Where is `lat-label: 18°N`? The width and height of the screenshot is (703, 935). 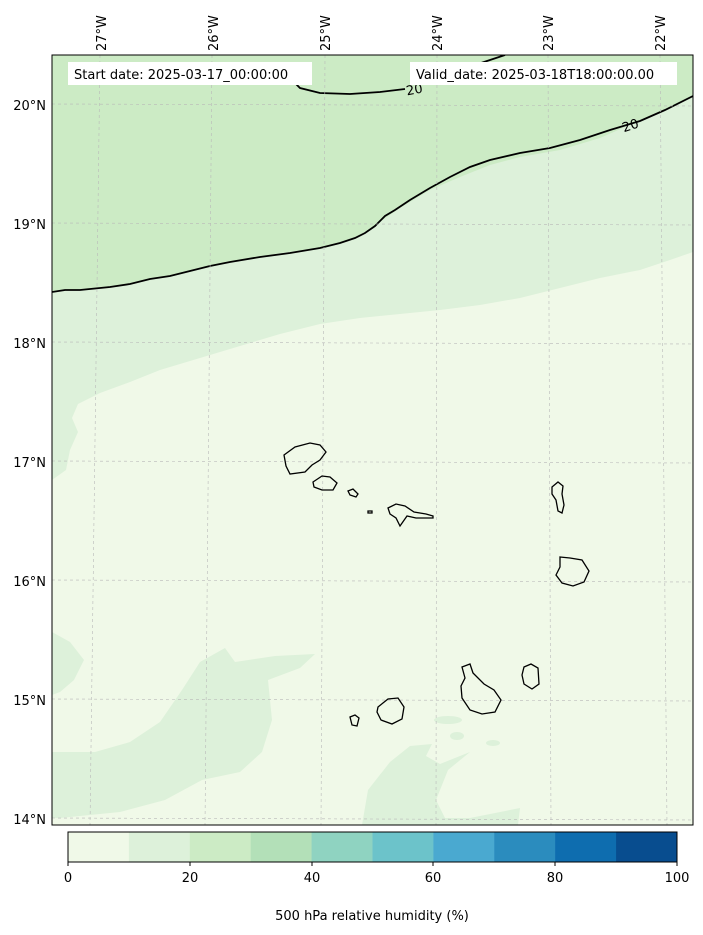 lat-label: 18°N is located at coordinates (29, 344).